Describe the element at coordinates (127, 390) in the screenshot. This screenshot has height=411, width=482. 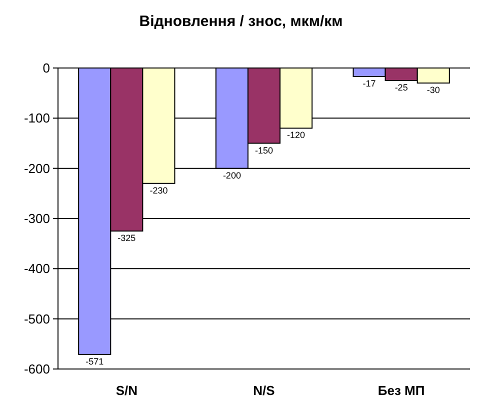
I see `x-tick-label: S/N` at that location.